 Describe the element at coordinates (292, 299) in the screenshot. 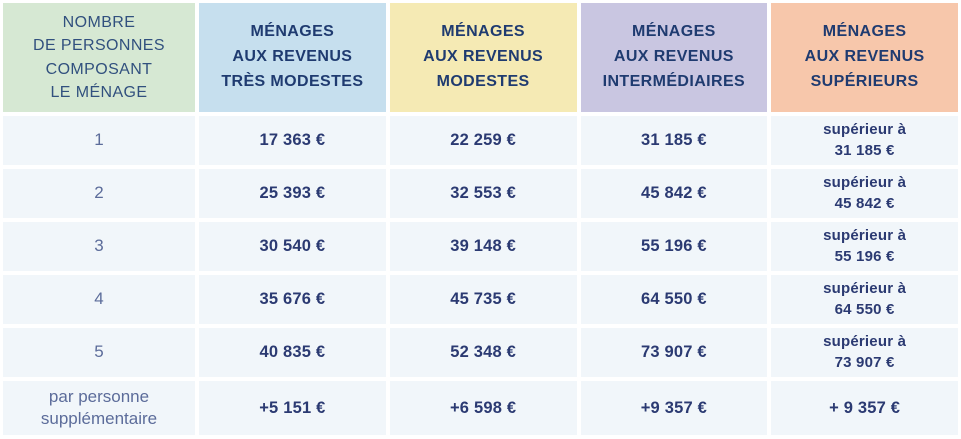

I see `table-cell: 35 676 €` at that location.